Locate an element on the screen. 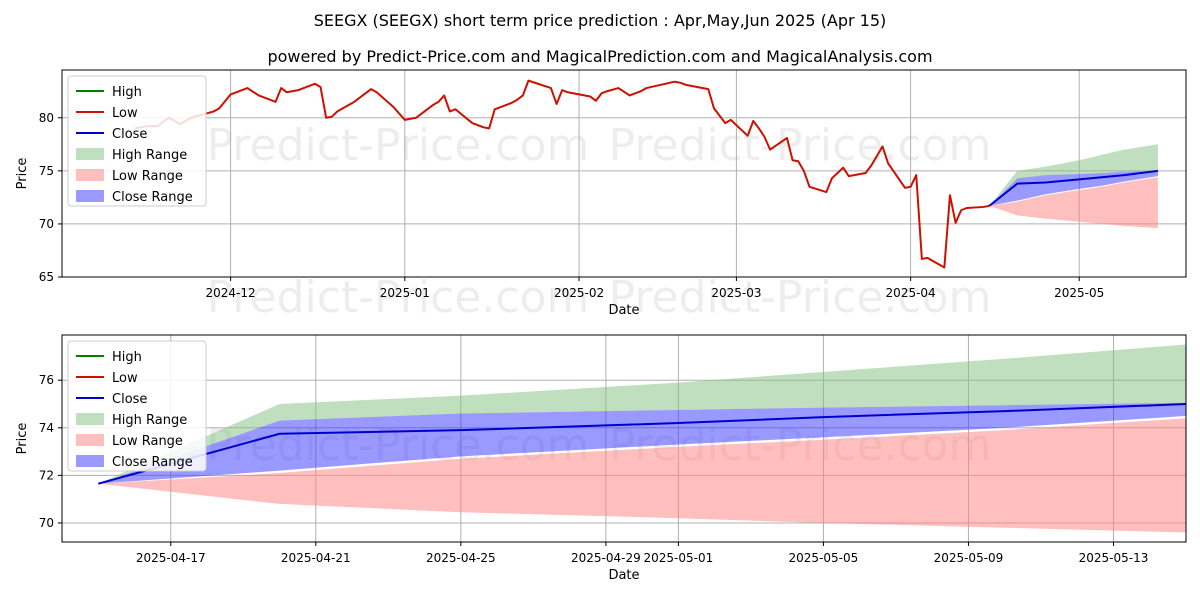 The image size is (1200, 600). x-tick-label: 2025-05-09 is located at coordinates (969, 558).